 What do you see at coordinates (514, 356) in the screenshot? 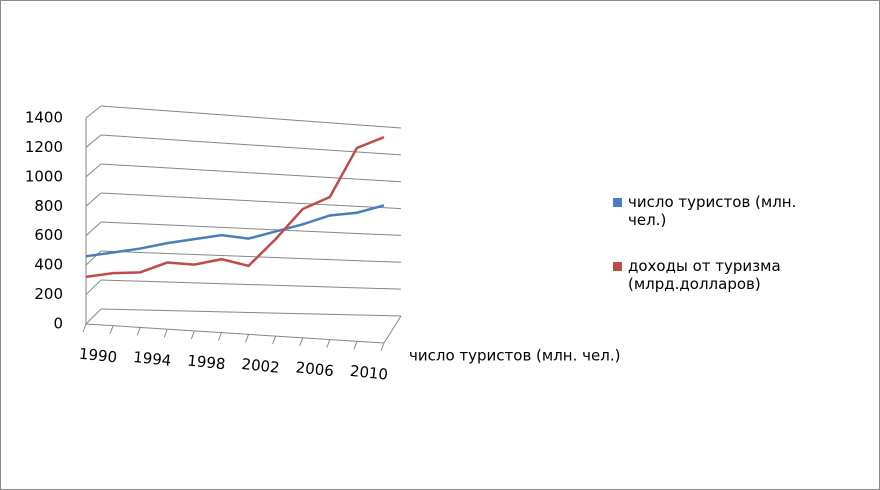
I see `z-axis-label: число туристов (млн. чел.)` at bounding box center [514, 356].